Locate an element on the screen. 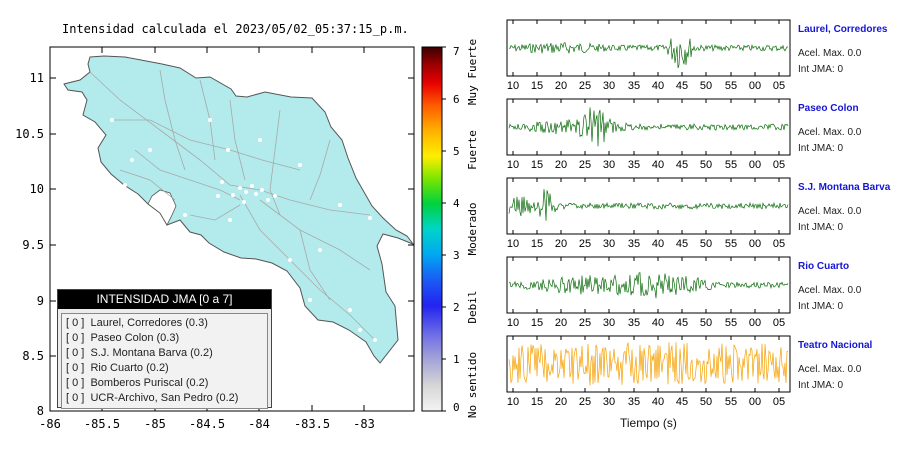  map-y-tick-label: 10.5 is located at coordinates (29, 134).